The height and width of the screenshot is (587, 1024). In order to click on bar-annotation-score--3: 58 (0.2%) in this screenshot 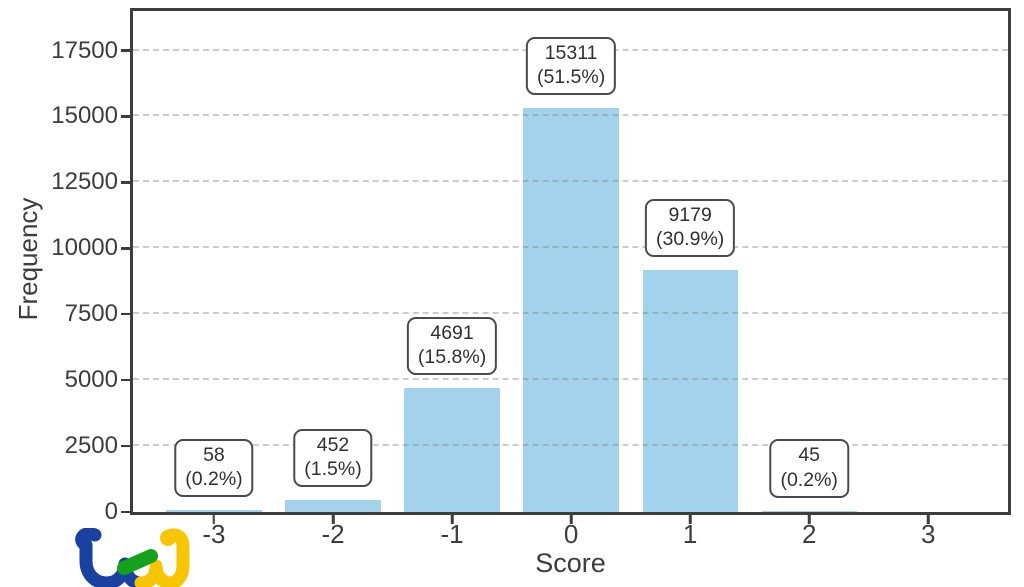, I will do `click(214, 468)`.